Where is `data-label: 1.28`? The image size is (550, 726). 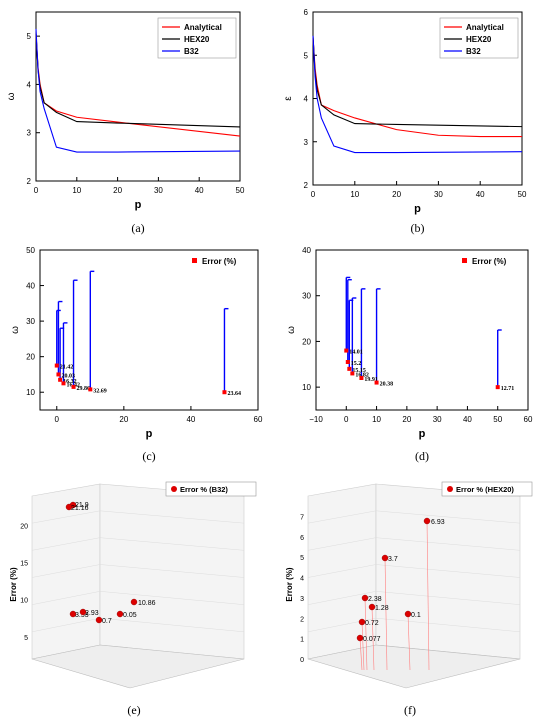 data-label: 1.28 is located at coordinates (382, 608).